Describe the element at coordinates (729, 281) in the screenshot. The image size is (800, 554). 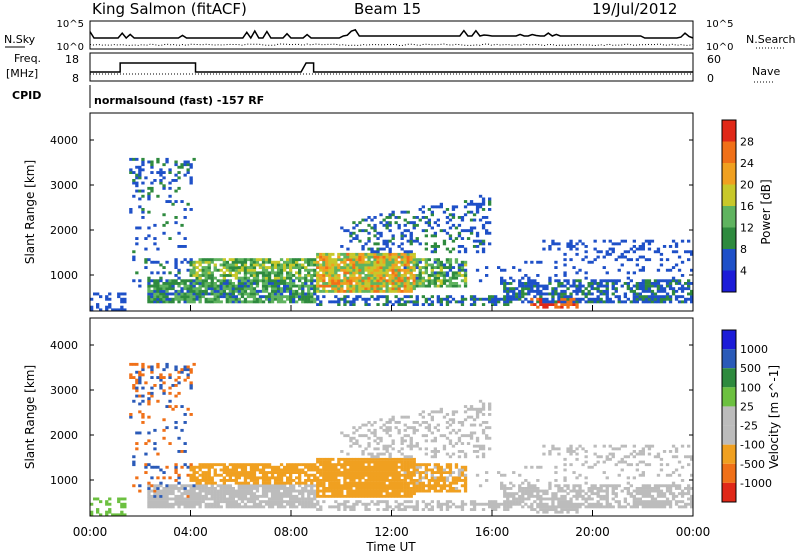
I see `power-colorbar-segment` at that location.